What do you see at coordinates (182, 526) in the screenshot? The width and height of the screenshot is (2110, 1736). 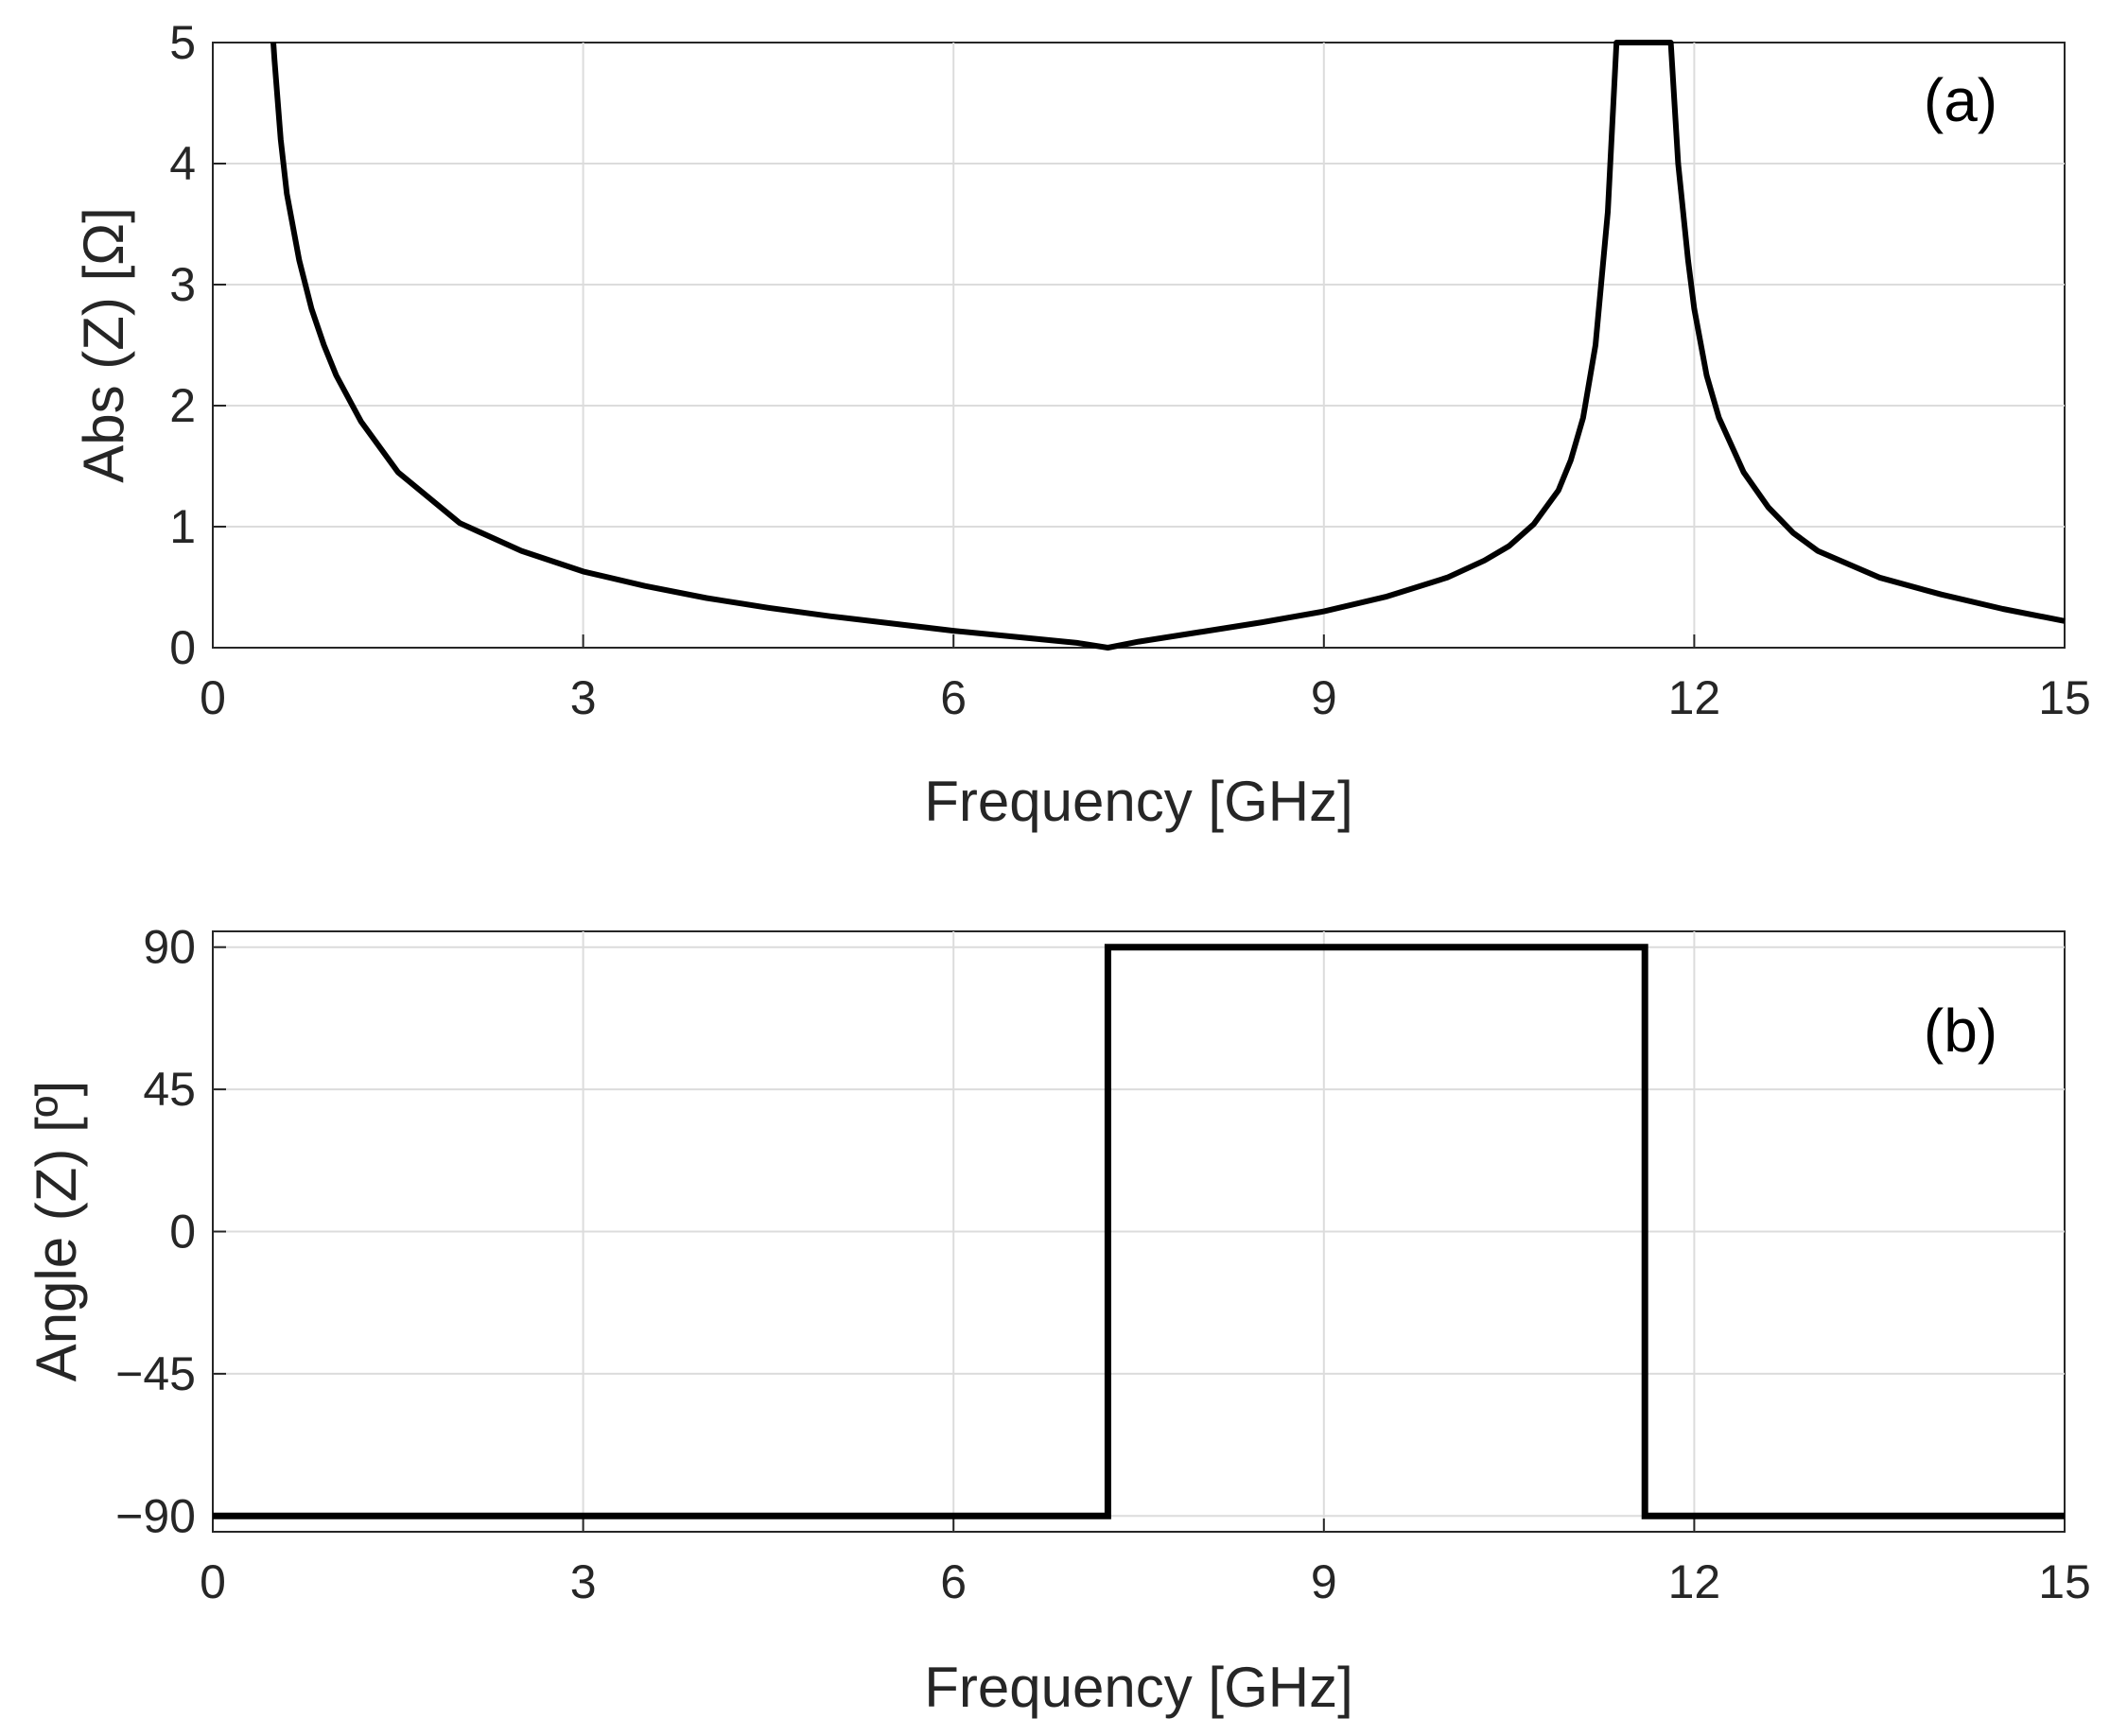 I see `y-tick-label: 1` at bounding box center [182, 526].